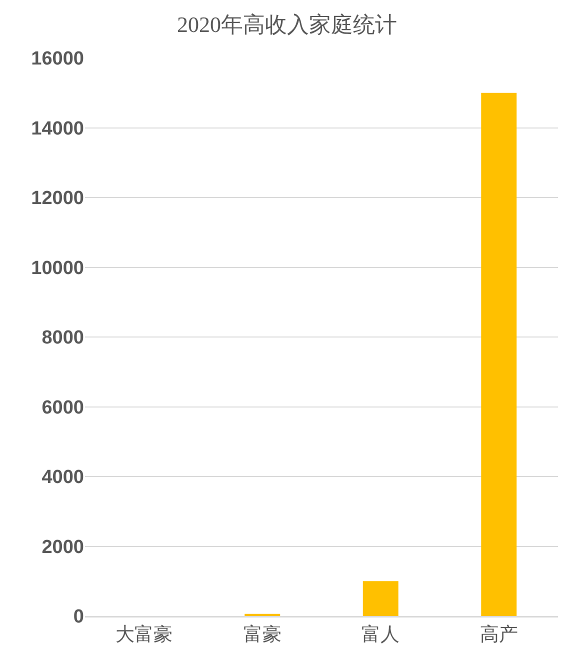 The height and width of the screenshot is (669, 574). What do you see at coordinates (57, 59) in the screenshot?
I see `y-tick-label: 16000` at bounding box center [57, 59].